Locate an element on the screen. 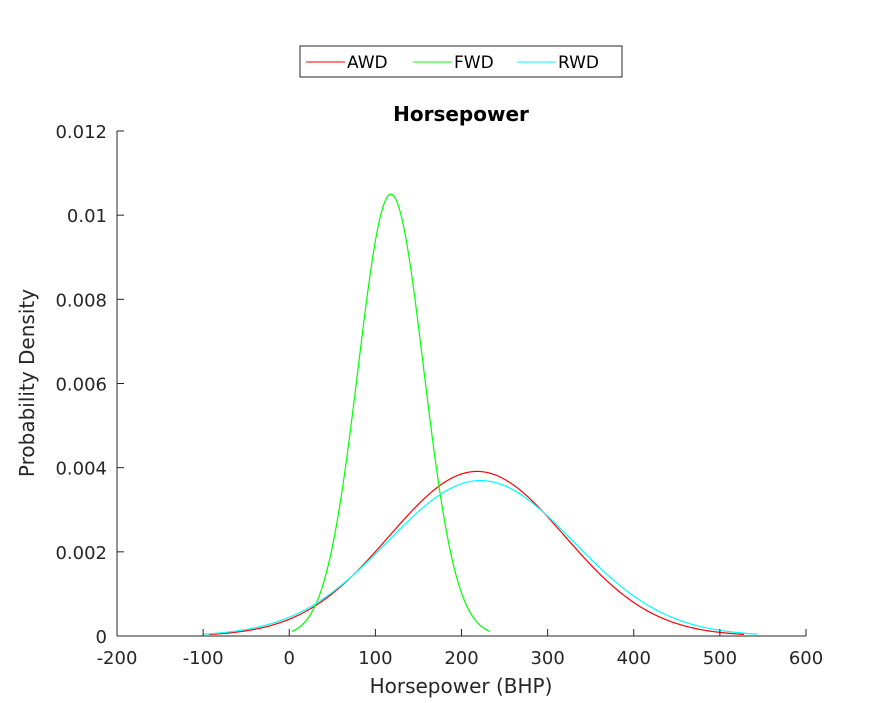 The height and width of the screenshot is (703, 891). series-line-awd is located at coordinates (477, 553).